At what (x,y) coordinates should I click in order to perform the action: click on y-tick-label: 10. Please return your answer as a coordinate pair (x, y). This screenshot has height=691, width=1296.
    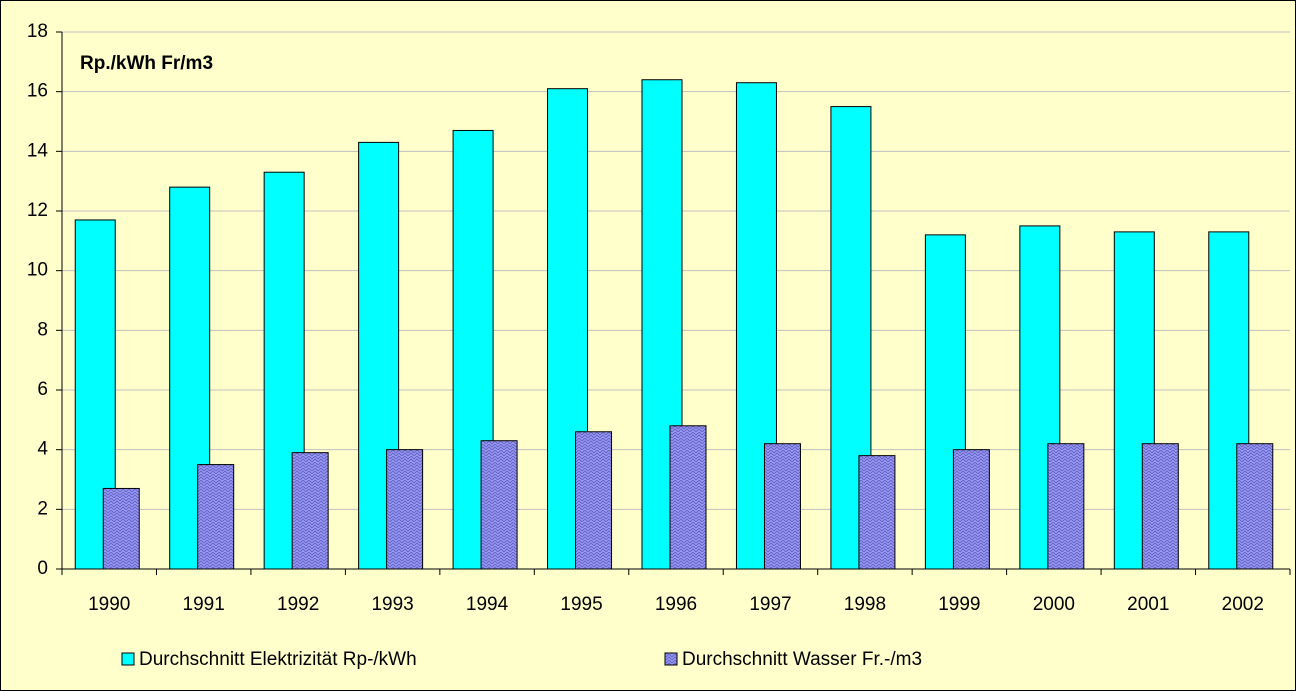
    Looking at the image, I should click on (37, 270).